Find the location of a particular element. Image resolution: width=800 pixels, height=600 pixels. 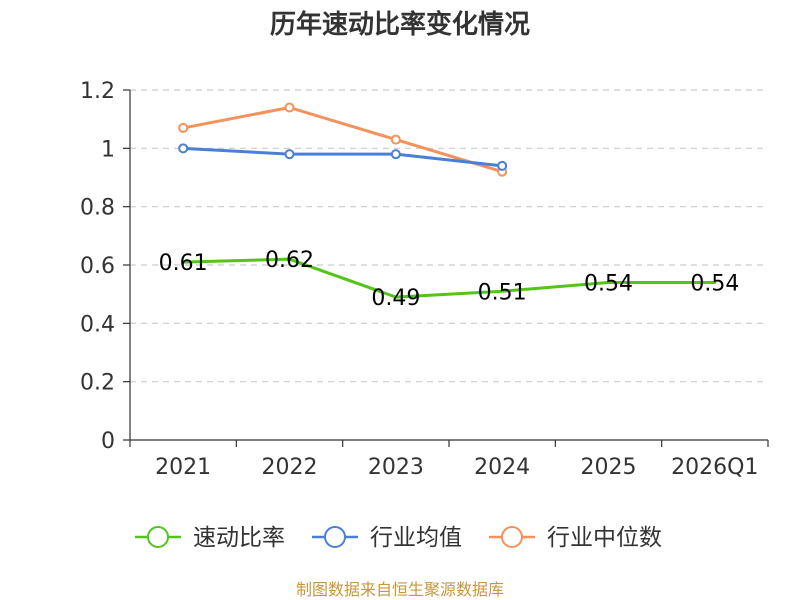

legend: 速动比率 行业均值 行业中位数 is located at coordinates (398, 538).